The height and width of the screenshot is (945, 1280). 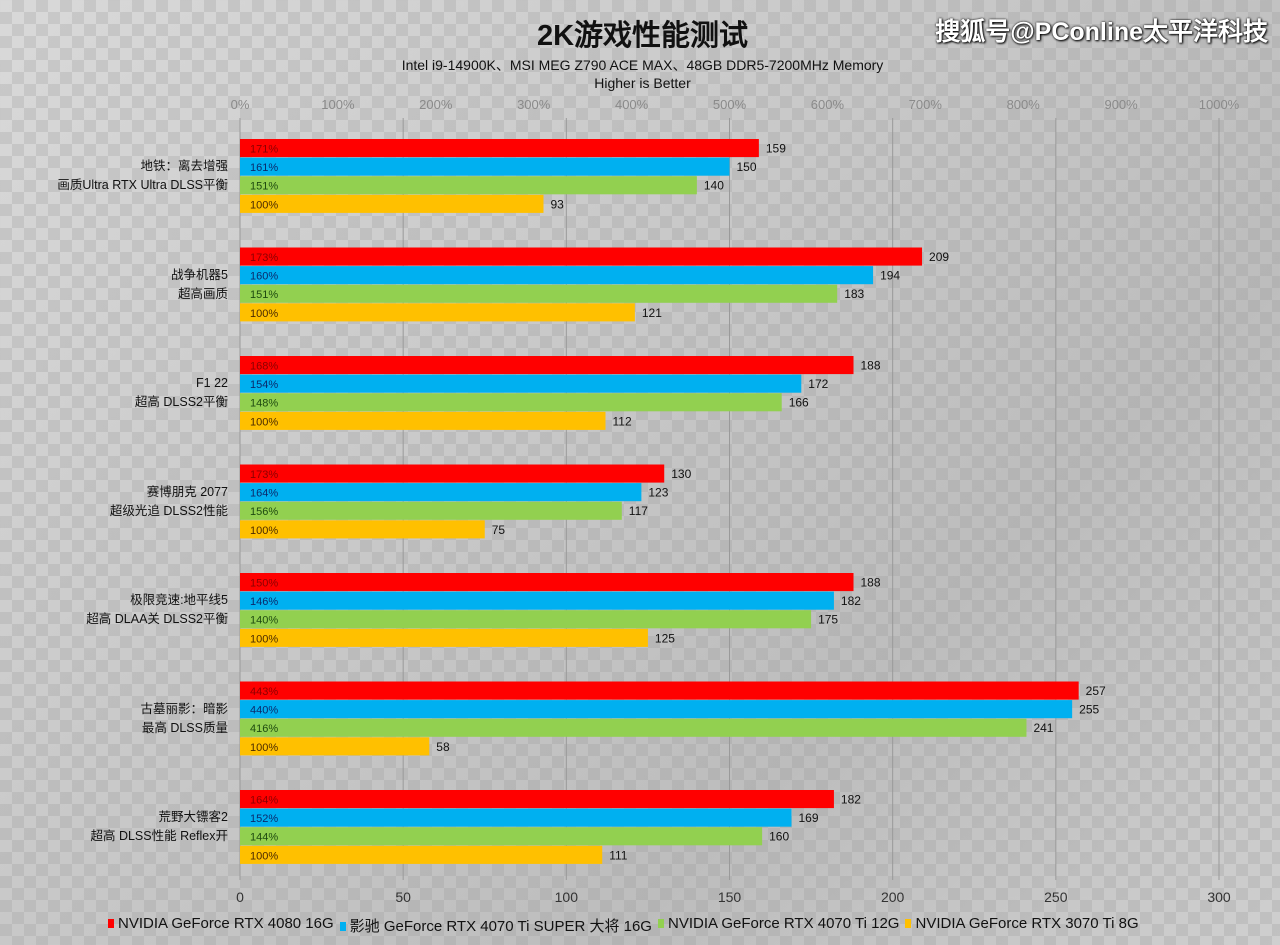 What do you see at coordinates (184, 166) in the screenshot?
I see `category-label-line: 地铁：离去增强` at bounding box center [184, 166].